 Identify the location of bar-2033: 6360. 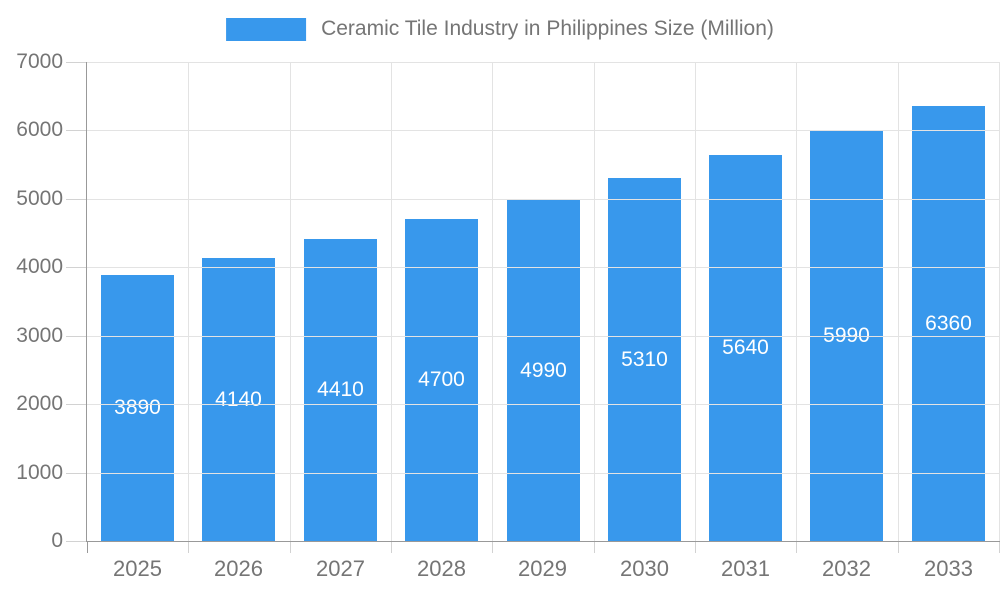
(948, 323).